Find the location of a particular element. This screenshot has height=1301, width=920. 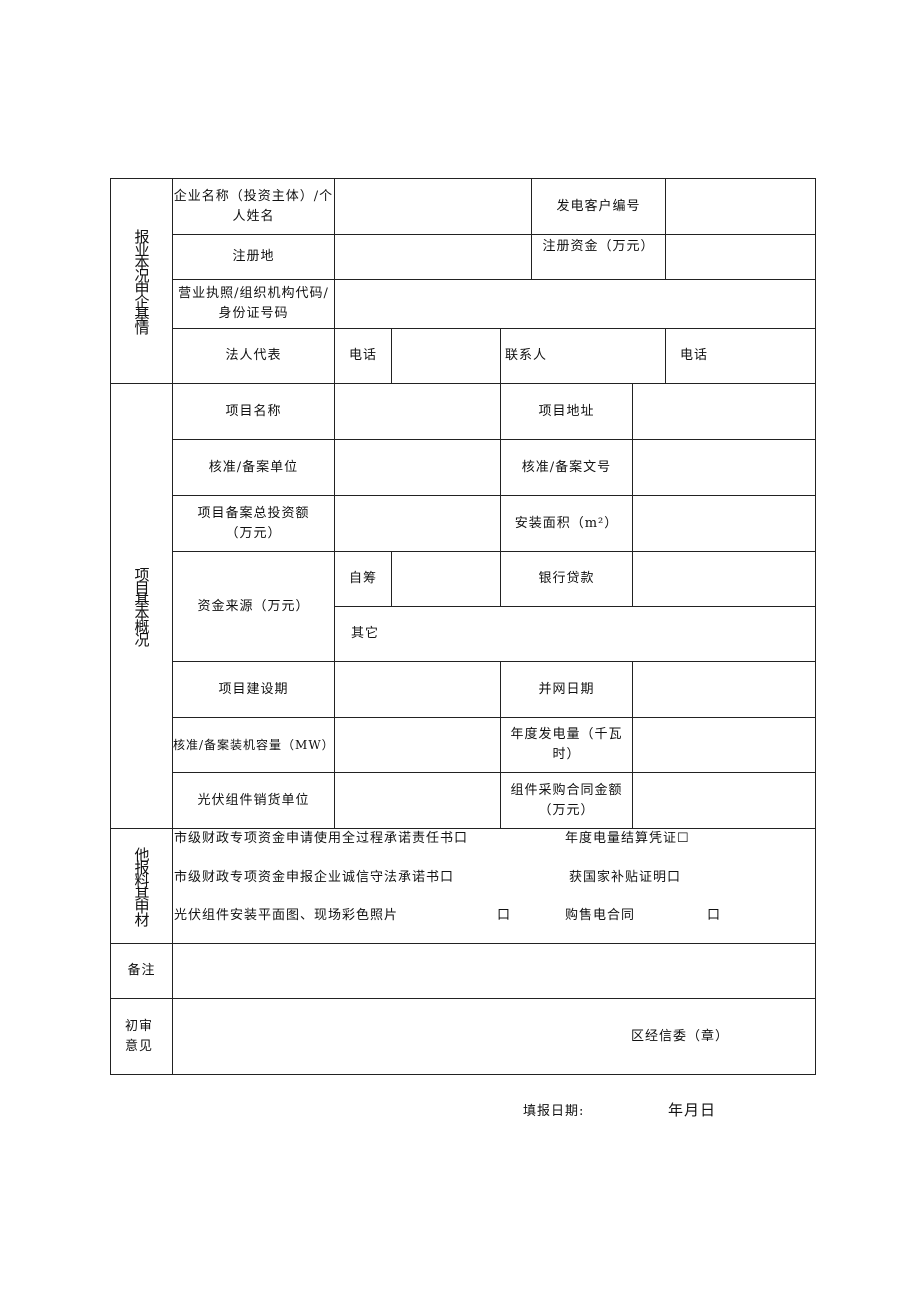

section-project-title: 项目基本概况 is located at coordinates (142, 606).